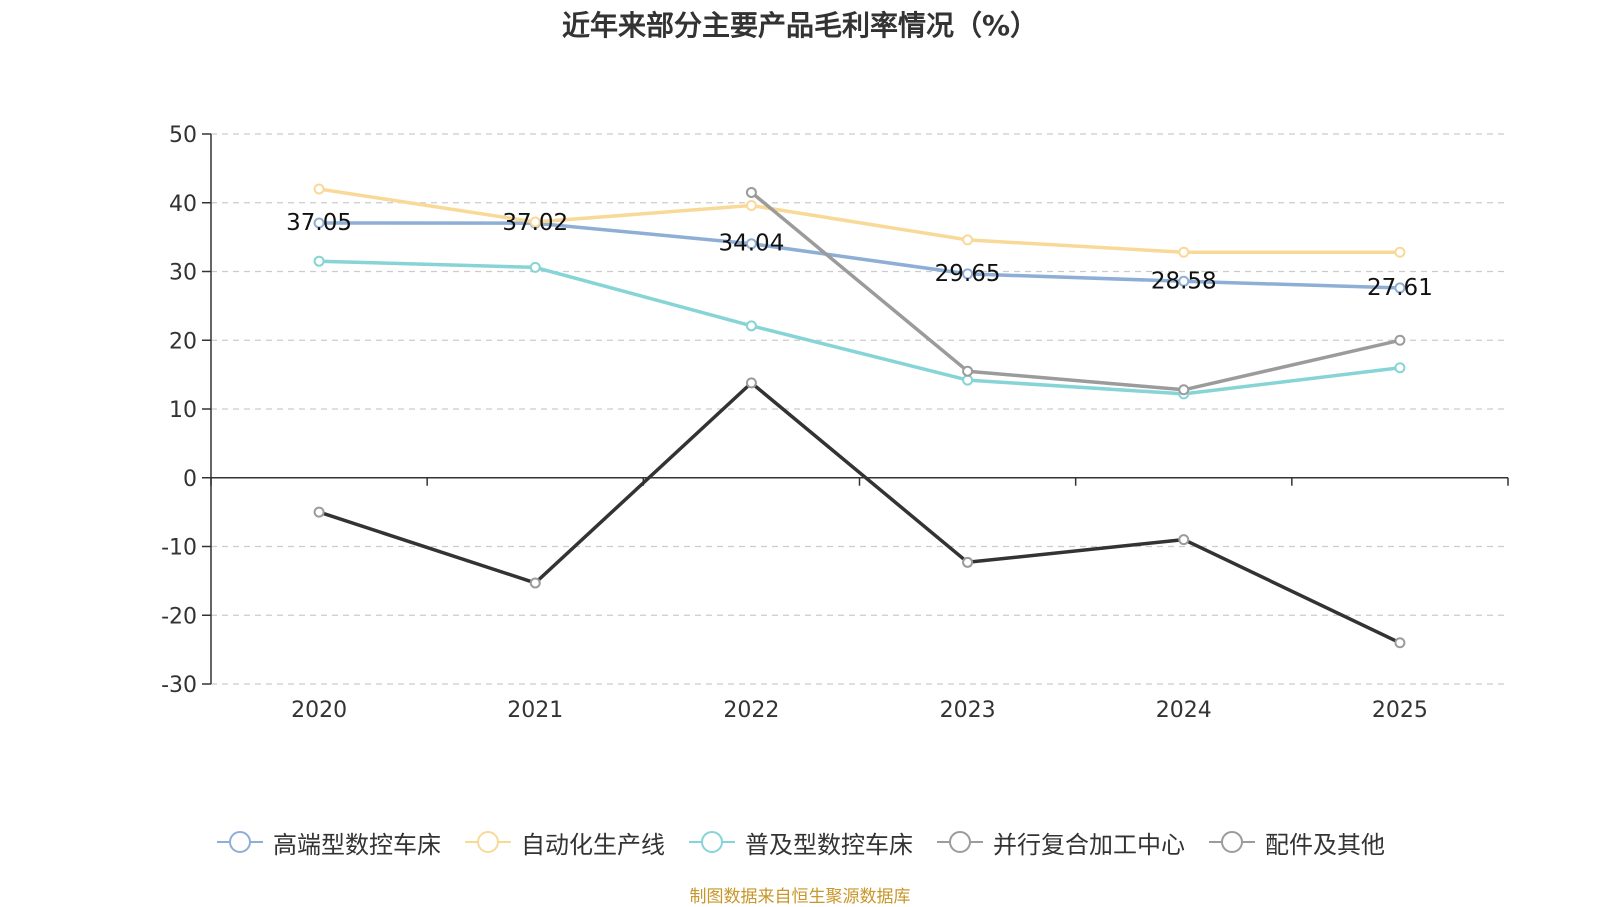 This screenshot has width=1600, height=907. I want to click on y-tick-label: 10, so click(183, 410).